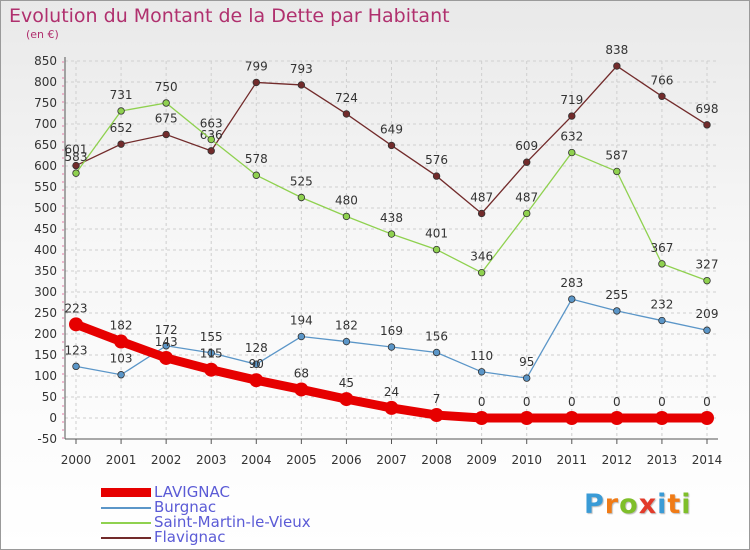 This screenshot has width=750, height=550. Describe the element at coordinates (707, 314) in the screenshot. I see `data-label-burgnac: 209` at that location.